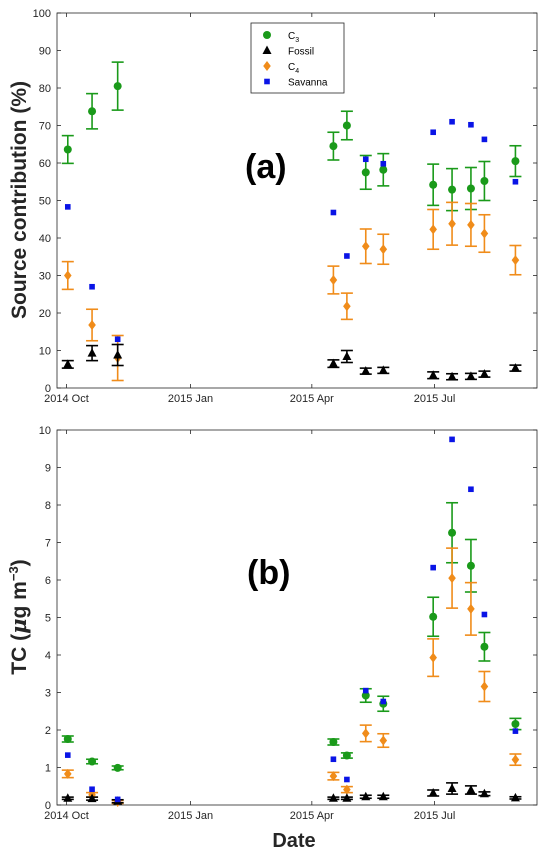  Describe the element at coordinates (48, 769) in the screenshot. I see `y-tick-label: 1` at that location.